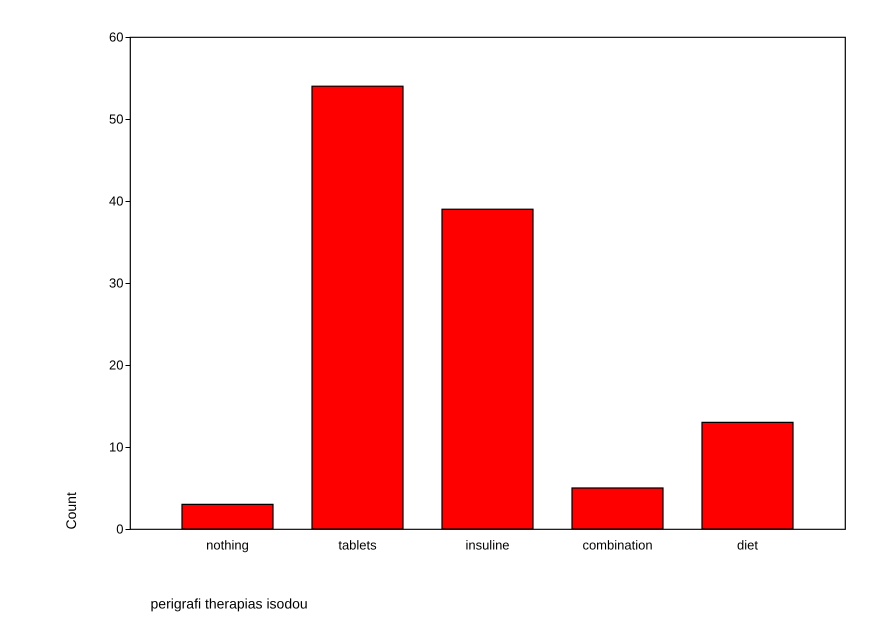 Image resolution: width=873 pixels, height=624 pixels. I want to click on x-tick-label: tablets, so click(358, 545).